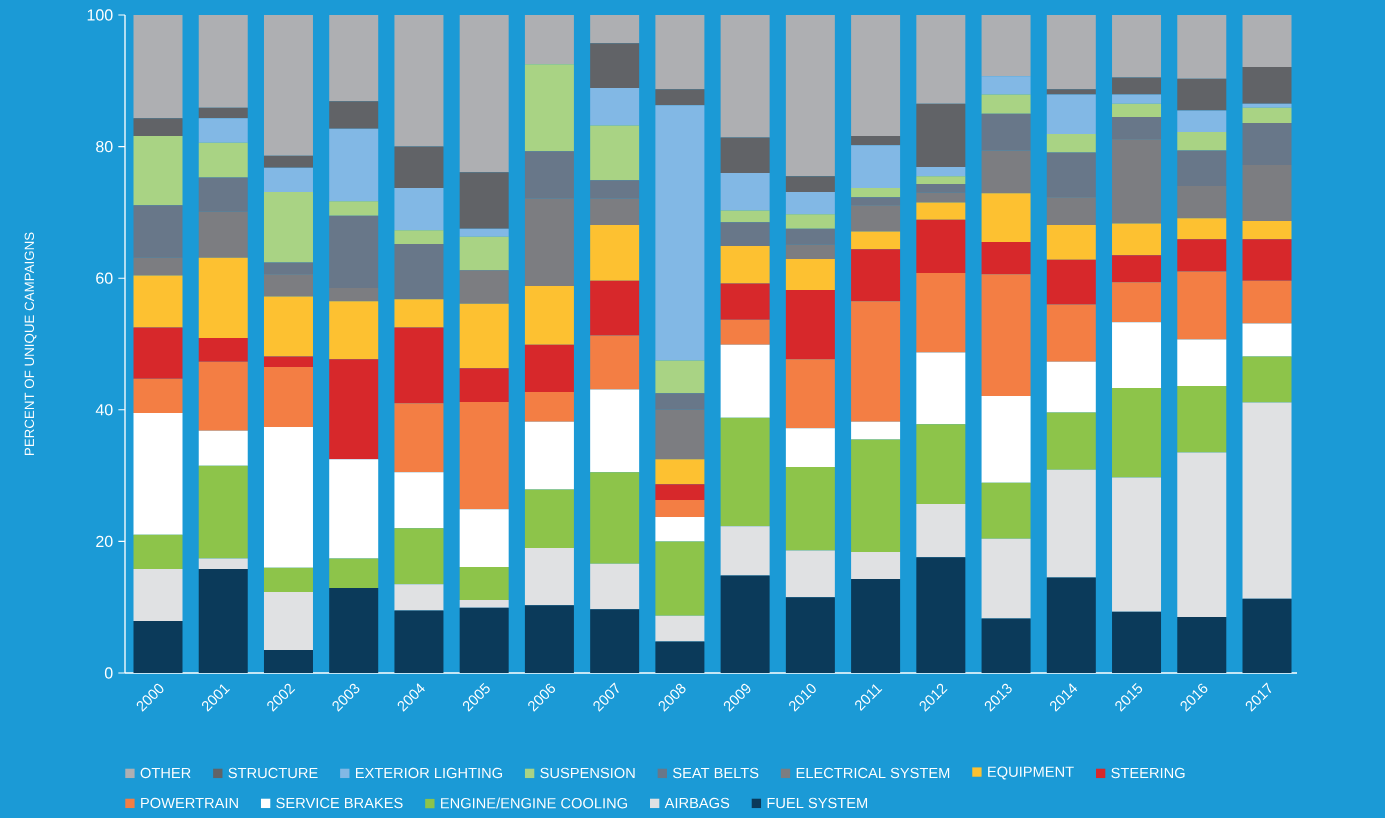 The image size is (1385, 818). Describe the element at coordinates (428, 773) in the screenshot. I see `legend-label: EXTERIOR LIGHTING` at that location.